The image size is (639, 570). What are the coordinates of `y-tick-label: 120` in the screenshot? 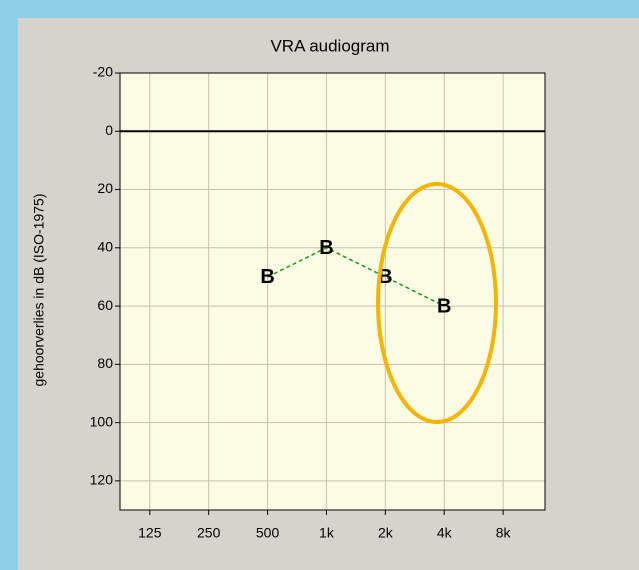 It's located at (102, 480).